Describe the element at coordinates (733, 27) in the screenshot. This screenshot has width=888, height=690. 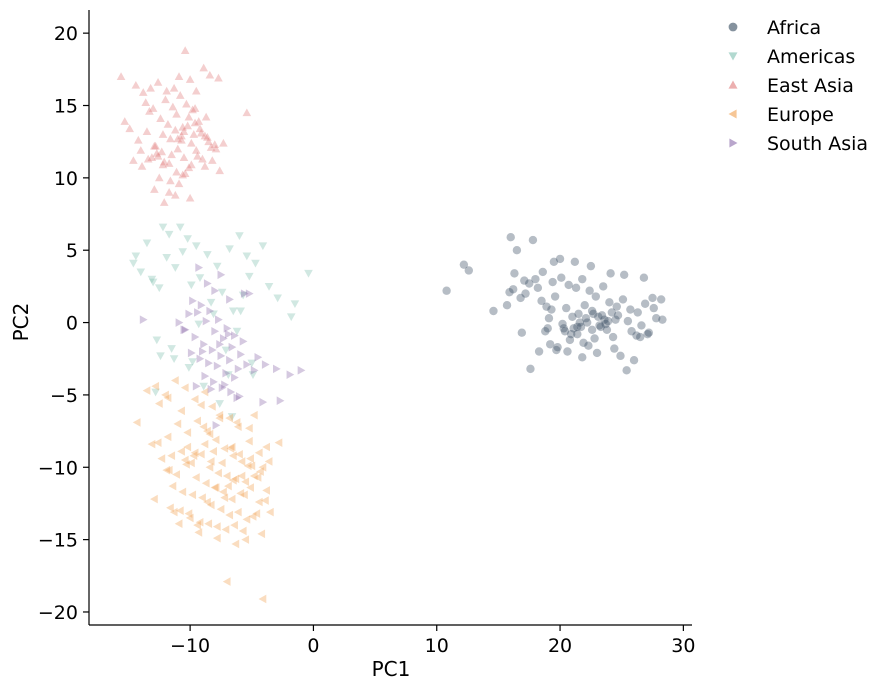
I see `legend-marker-africa` at that location.